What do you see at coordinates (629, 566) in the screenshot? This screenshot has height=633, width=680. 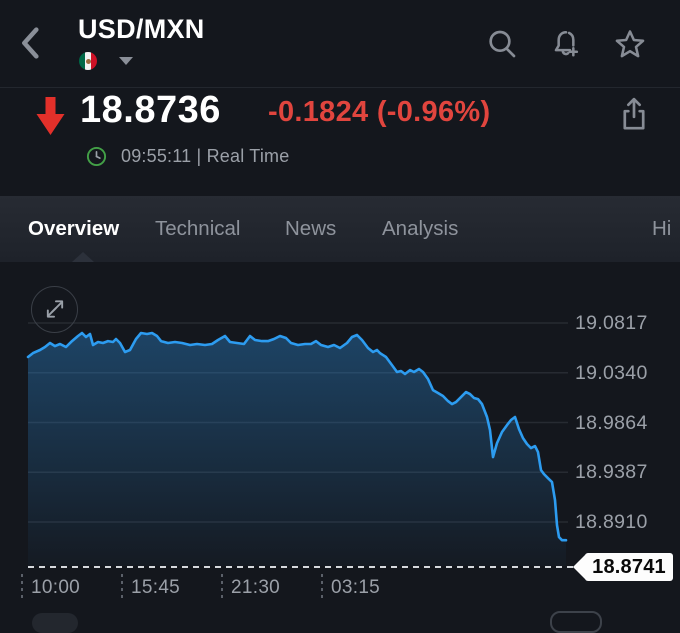 I see `price-tag-value: 18.8741` at bounding box center [629, 566].